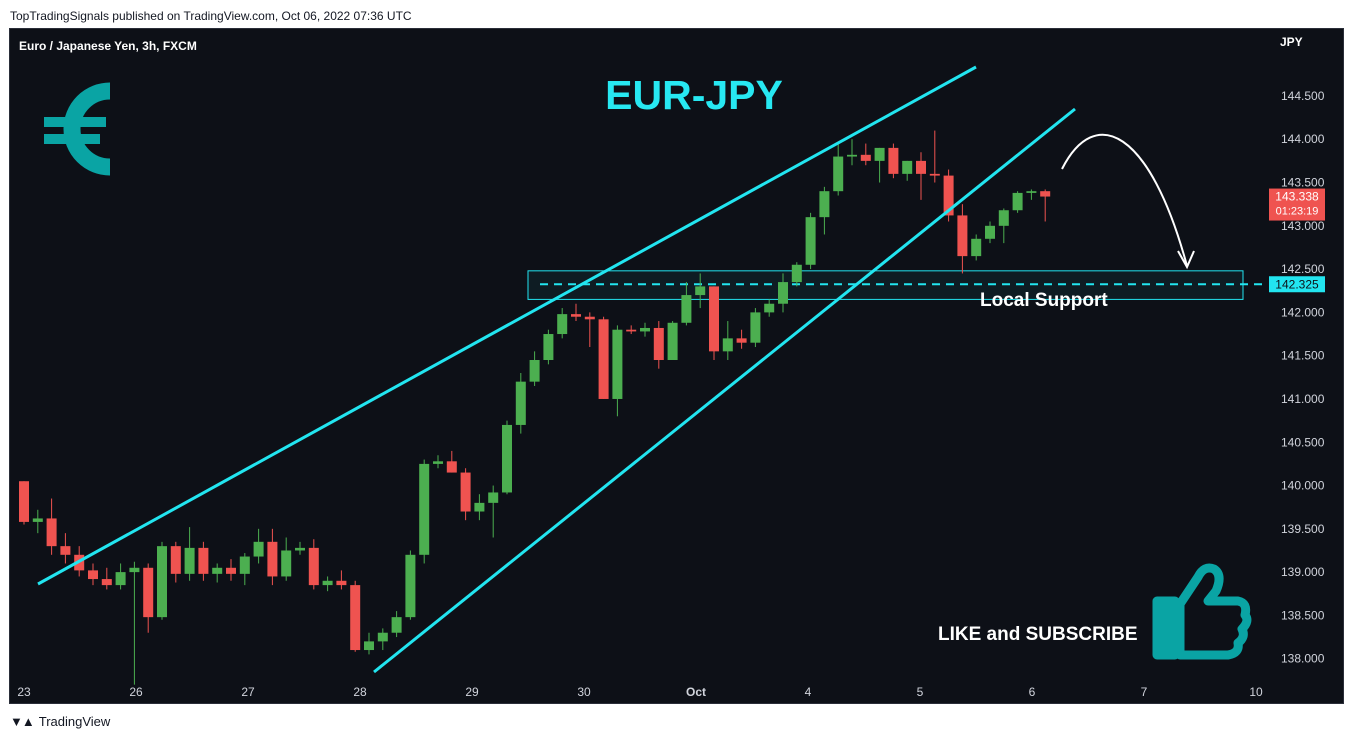 This screenshot has width=1354, height=740. I want to click on price-tick: 139.000, so click(1303, 572).